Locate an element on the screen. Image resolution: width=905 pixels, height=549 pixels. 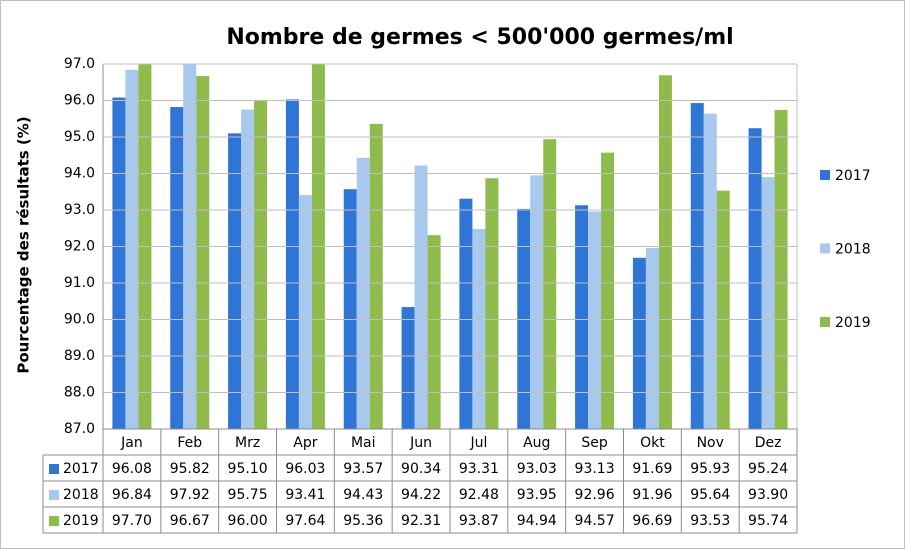
table-value: 96.69 is located at coordinates (652, 521).